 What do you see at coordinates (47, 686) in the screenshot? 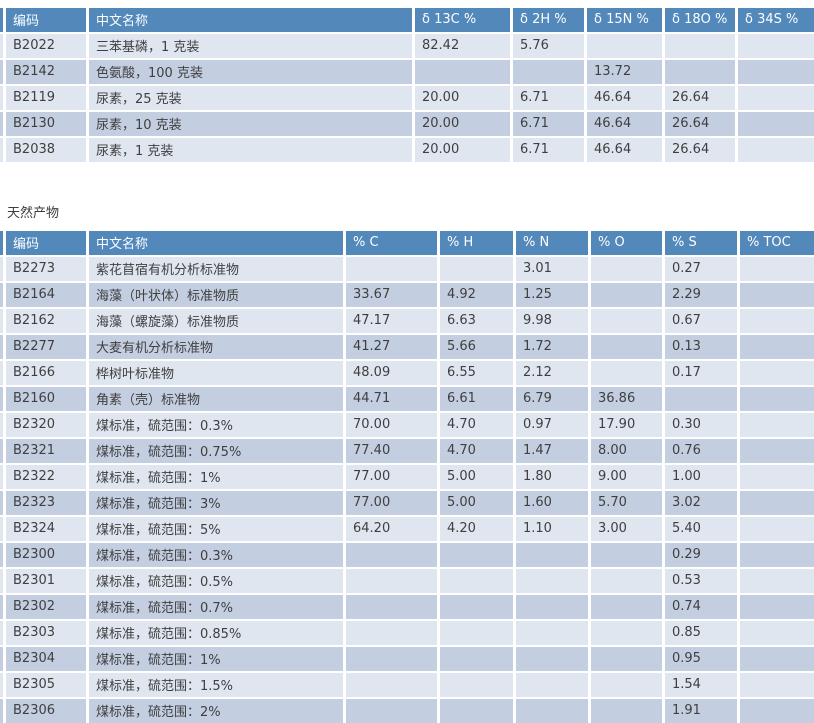
I see `code-cell: B2305` at bounding box center [47, 686].